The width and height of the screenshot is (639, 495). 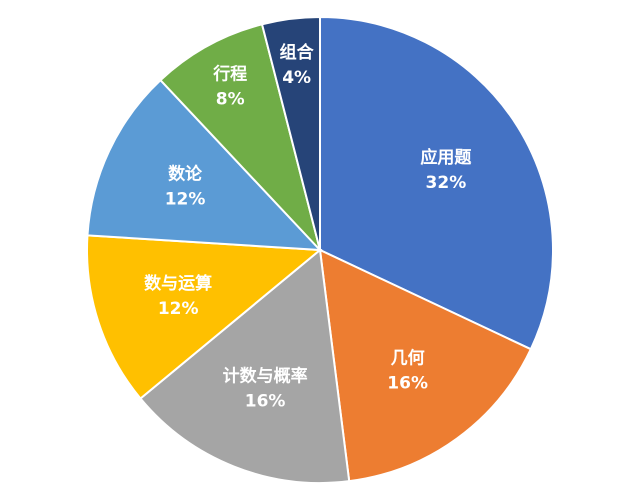 I want to click on slice-value: 32%, so click(x=446, y=183).